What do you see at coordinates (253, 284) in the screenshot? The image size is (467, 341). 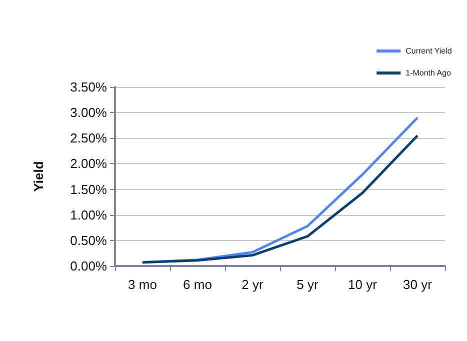 I see `x-tick-label: 2 yr` at bounding box center [253, 284].